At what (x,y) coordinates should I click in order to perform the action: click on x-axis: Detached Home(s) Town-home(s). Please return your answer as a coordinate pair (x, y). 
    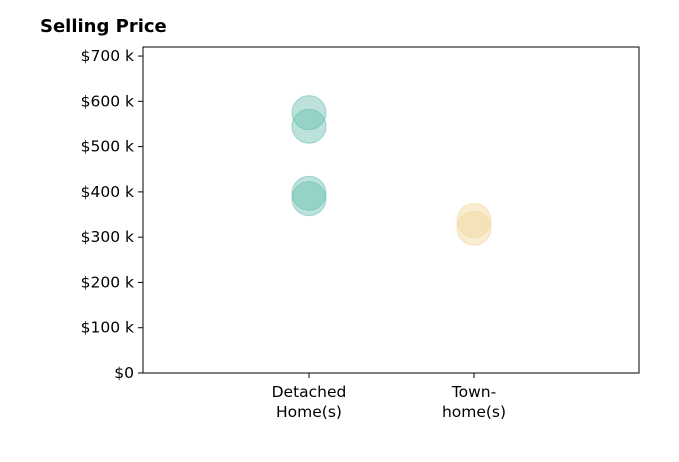
    Looking at the image, I should click on (389, 397).